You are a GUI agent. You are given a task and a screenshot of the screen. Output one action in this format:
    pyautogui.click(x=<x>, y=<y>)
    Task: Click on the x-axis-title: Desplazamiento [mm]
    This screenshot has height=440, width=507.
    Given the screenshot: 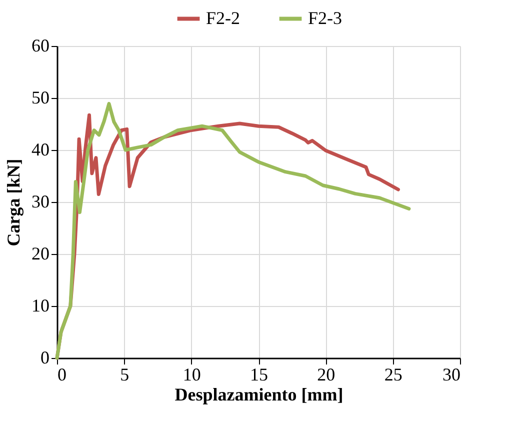 What is the action you would take?
    pyautogui.click(x=259, y=394)
    